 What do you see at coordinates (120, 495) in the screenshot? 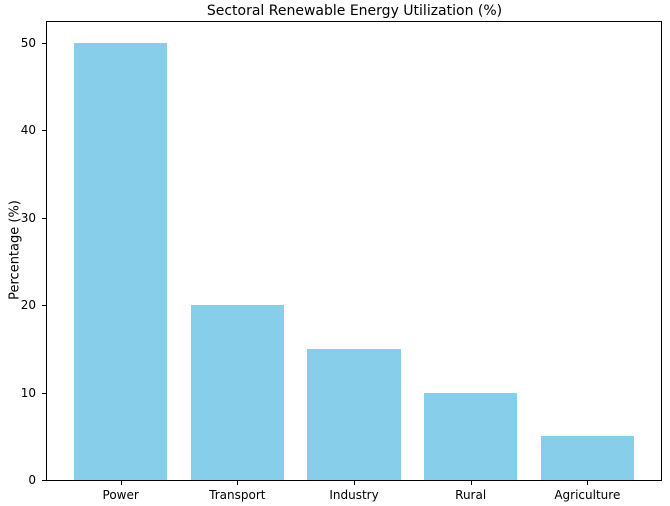
I see `x-tick-label-power: Power` at bounding box center [120, 495].